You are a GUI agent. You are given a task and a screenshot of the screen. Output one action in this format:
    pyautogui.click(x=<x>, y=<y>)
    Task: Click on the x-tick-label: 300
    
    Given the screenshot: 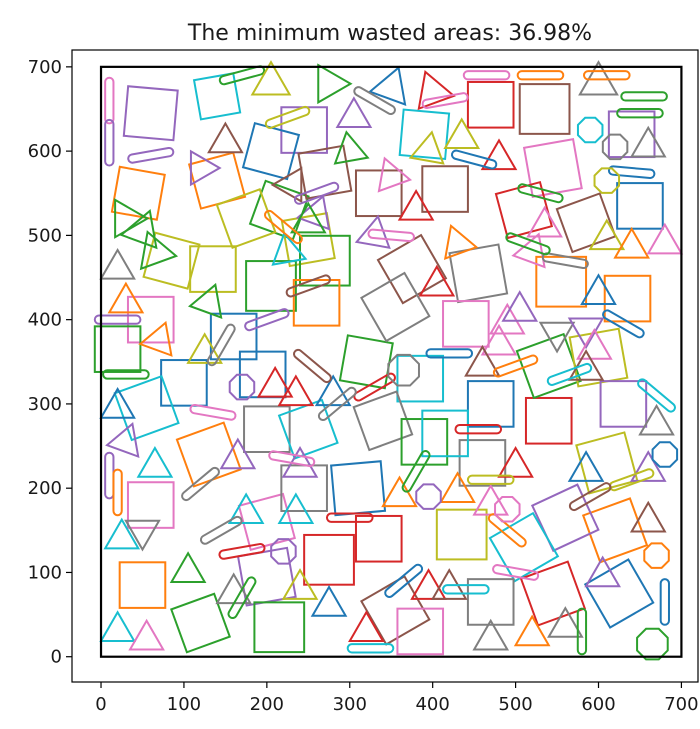 What is the action you would take?
    pyautogui.click(x=350, y=704)
    